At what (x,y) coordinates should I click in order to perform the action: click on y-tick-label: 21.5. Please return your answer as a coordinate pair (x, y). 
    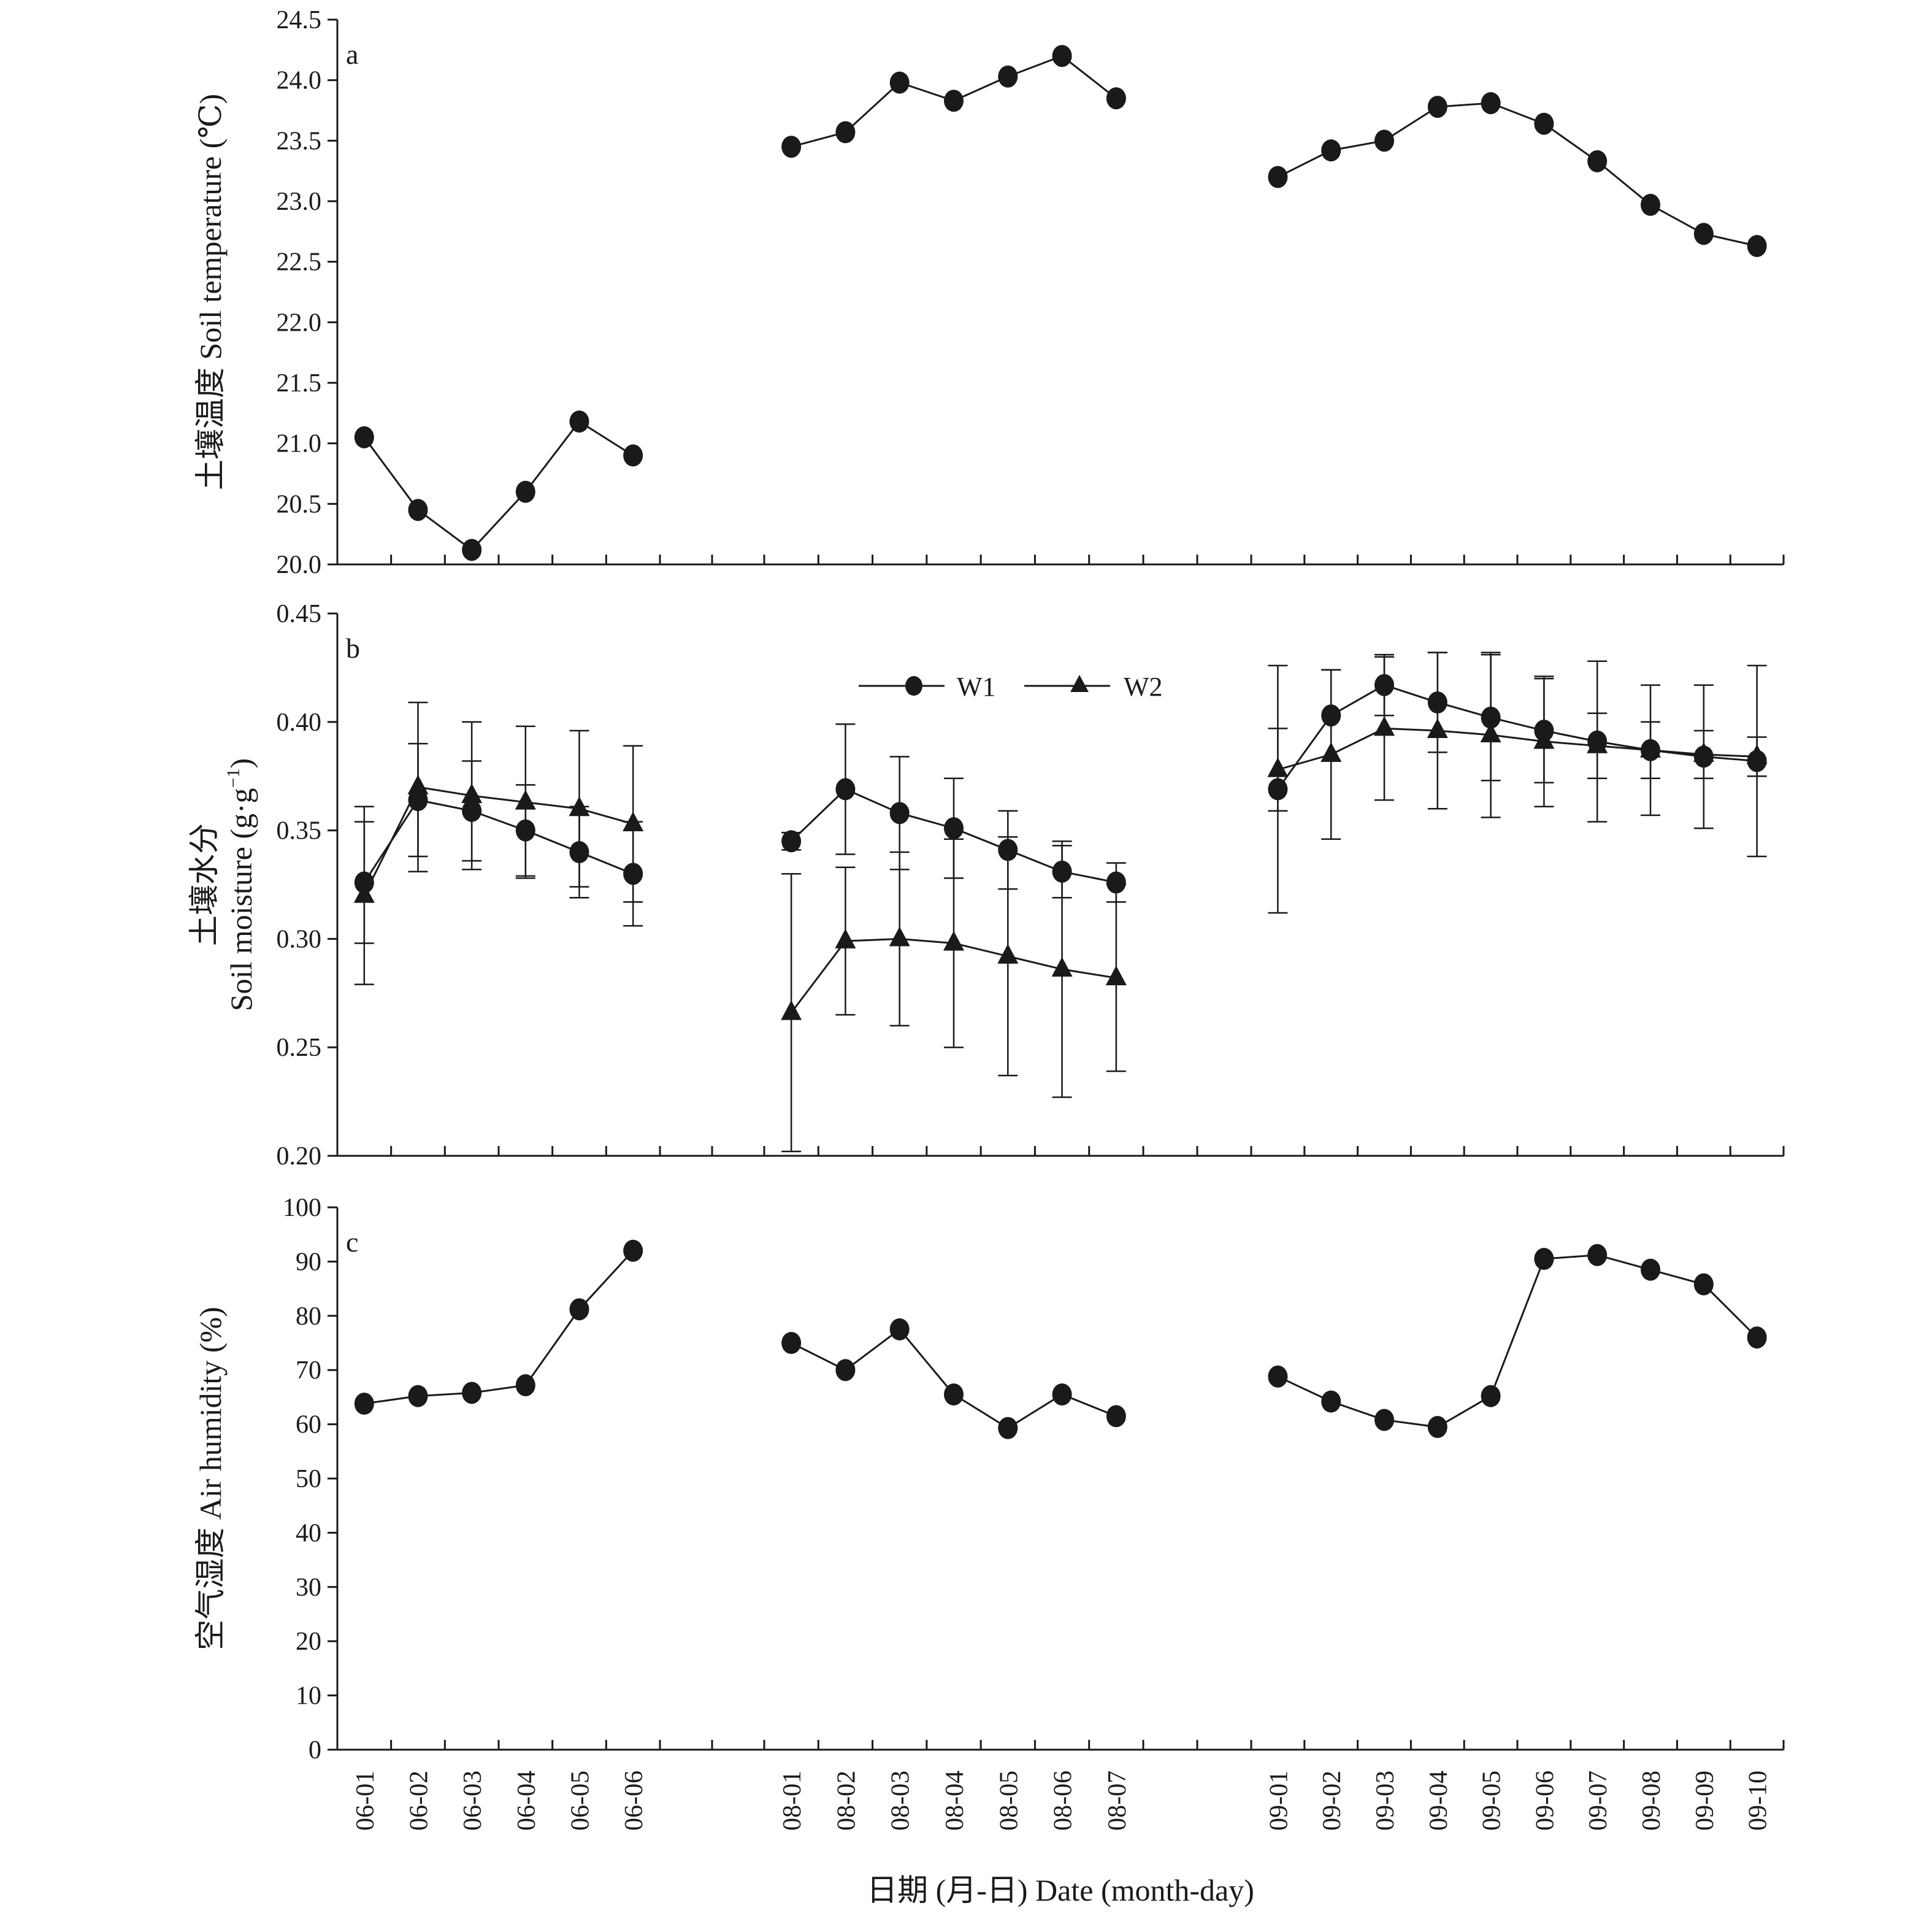
    Looking at the image, I should click on (299, 383).